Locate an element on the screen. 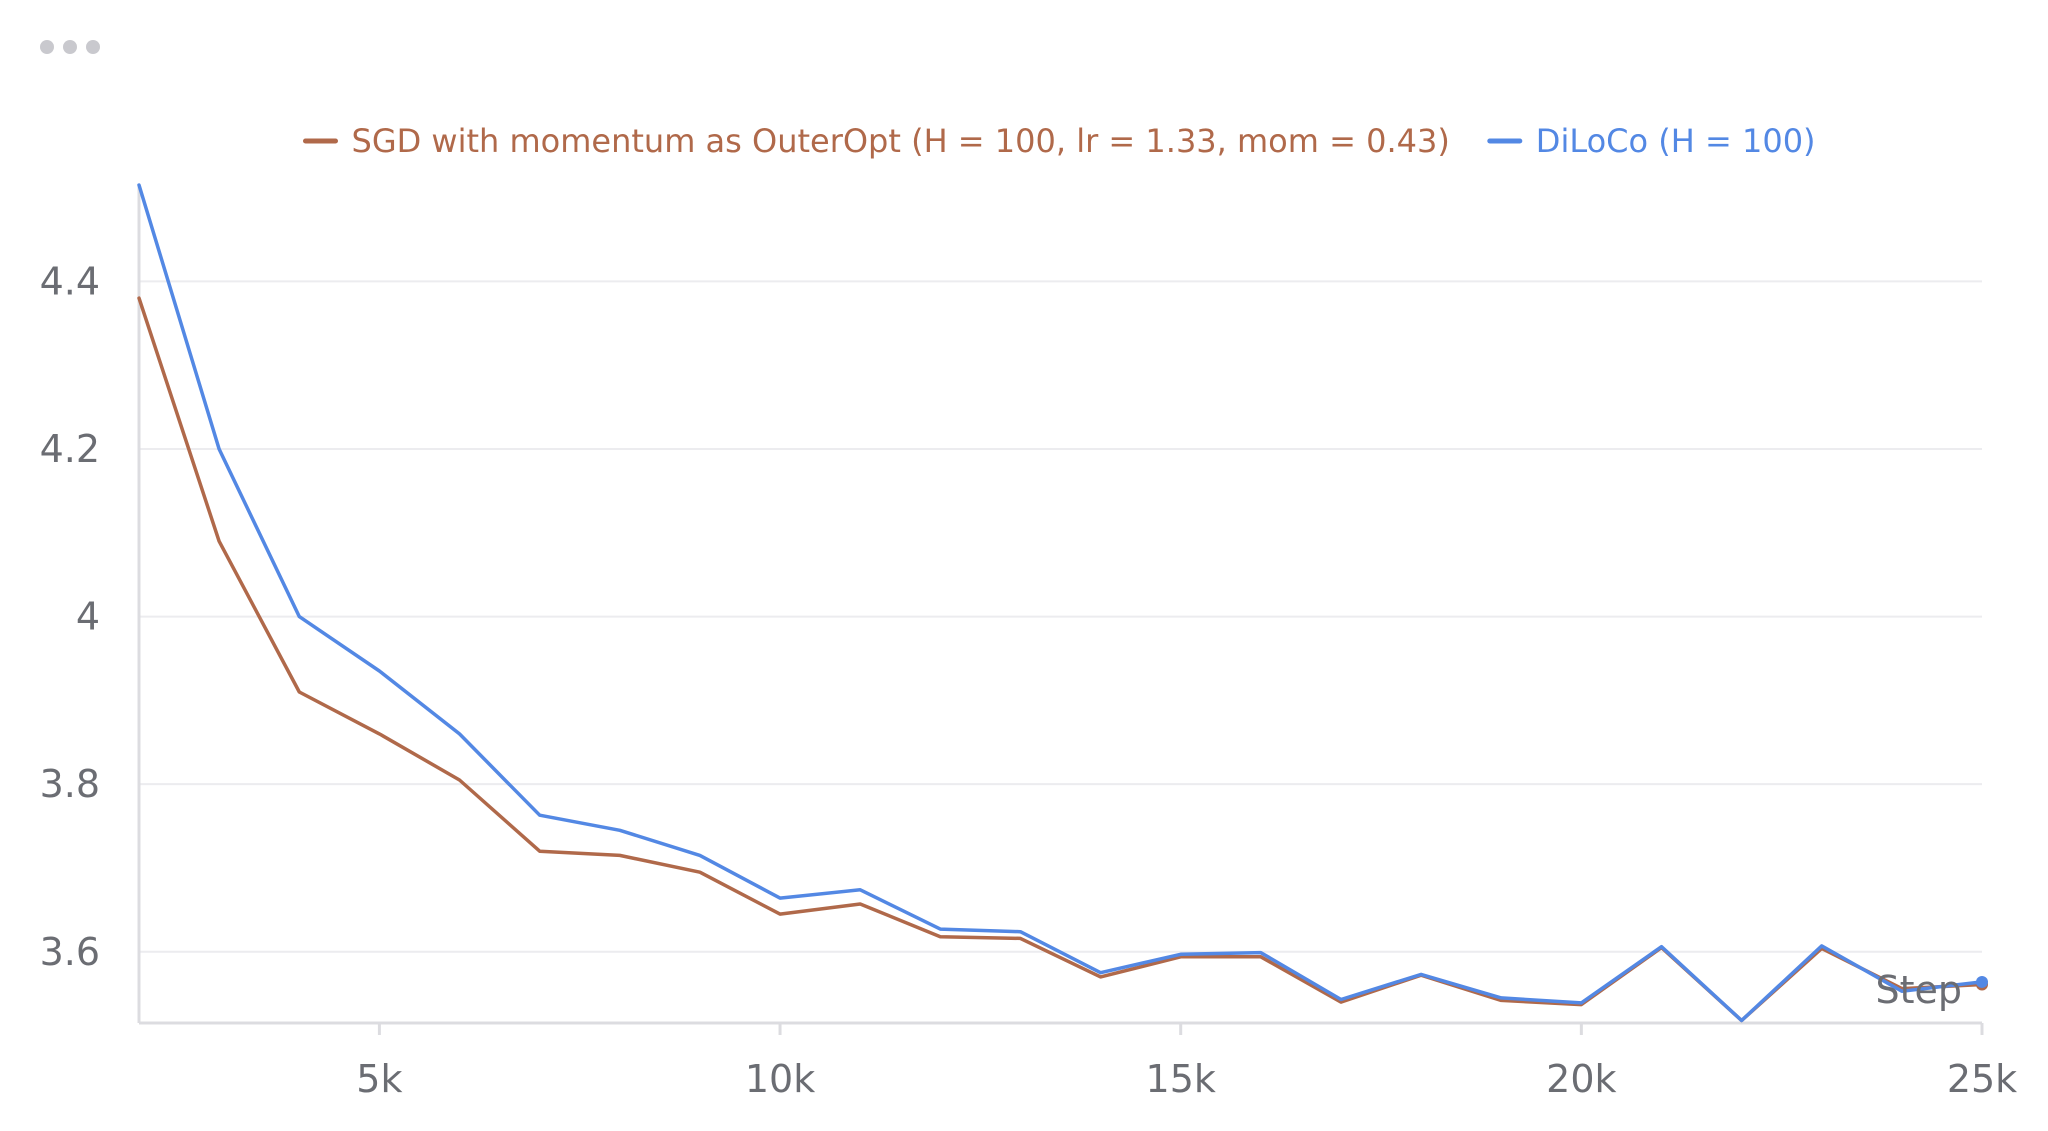 The image size is (2048, 1131). legend-item-1: DiLoCo (H = 100) is located at coordinates (1651, 141).